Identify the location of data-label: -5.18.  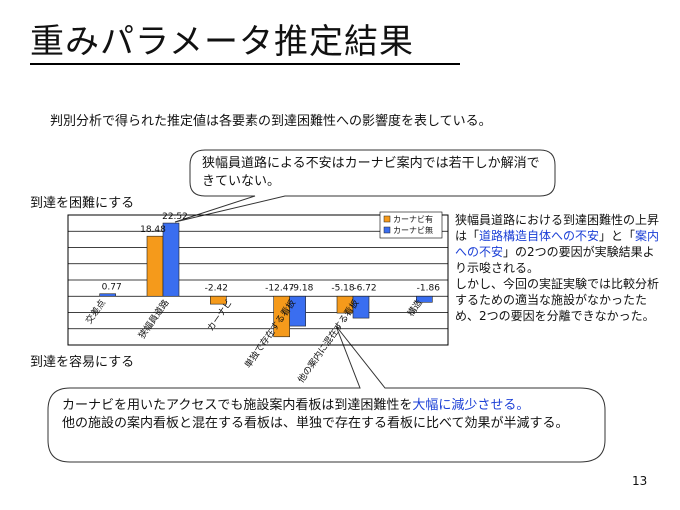
(343, 288).